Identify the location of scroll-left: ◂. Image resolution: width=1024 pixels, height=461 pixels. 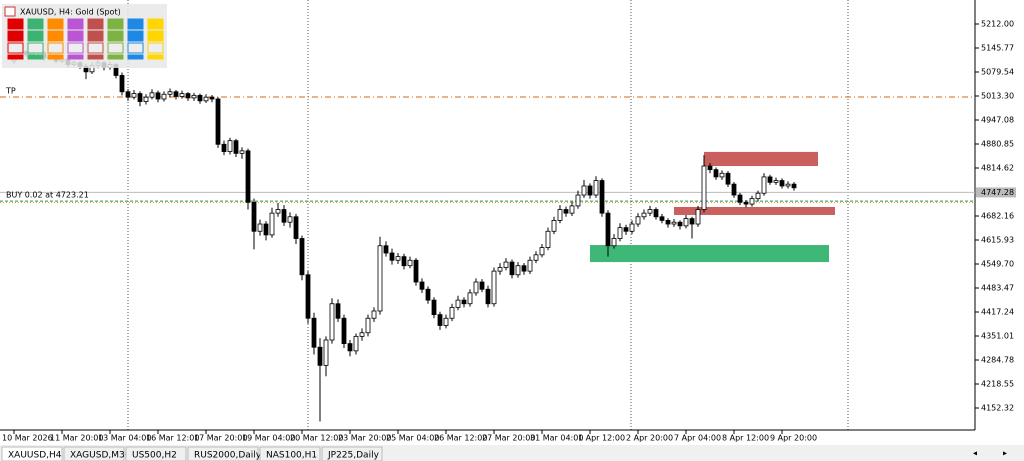
(975, 453).